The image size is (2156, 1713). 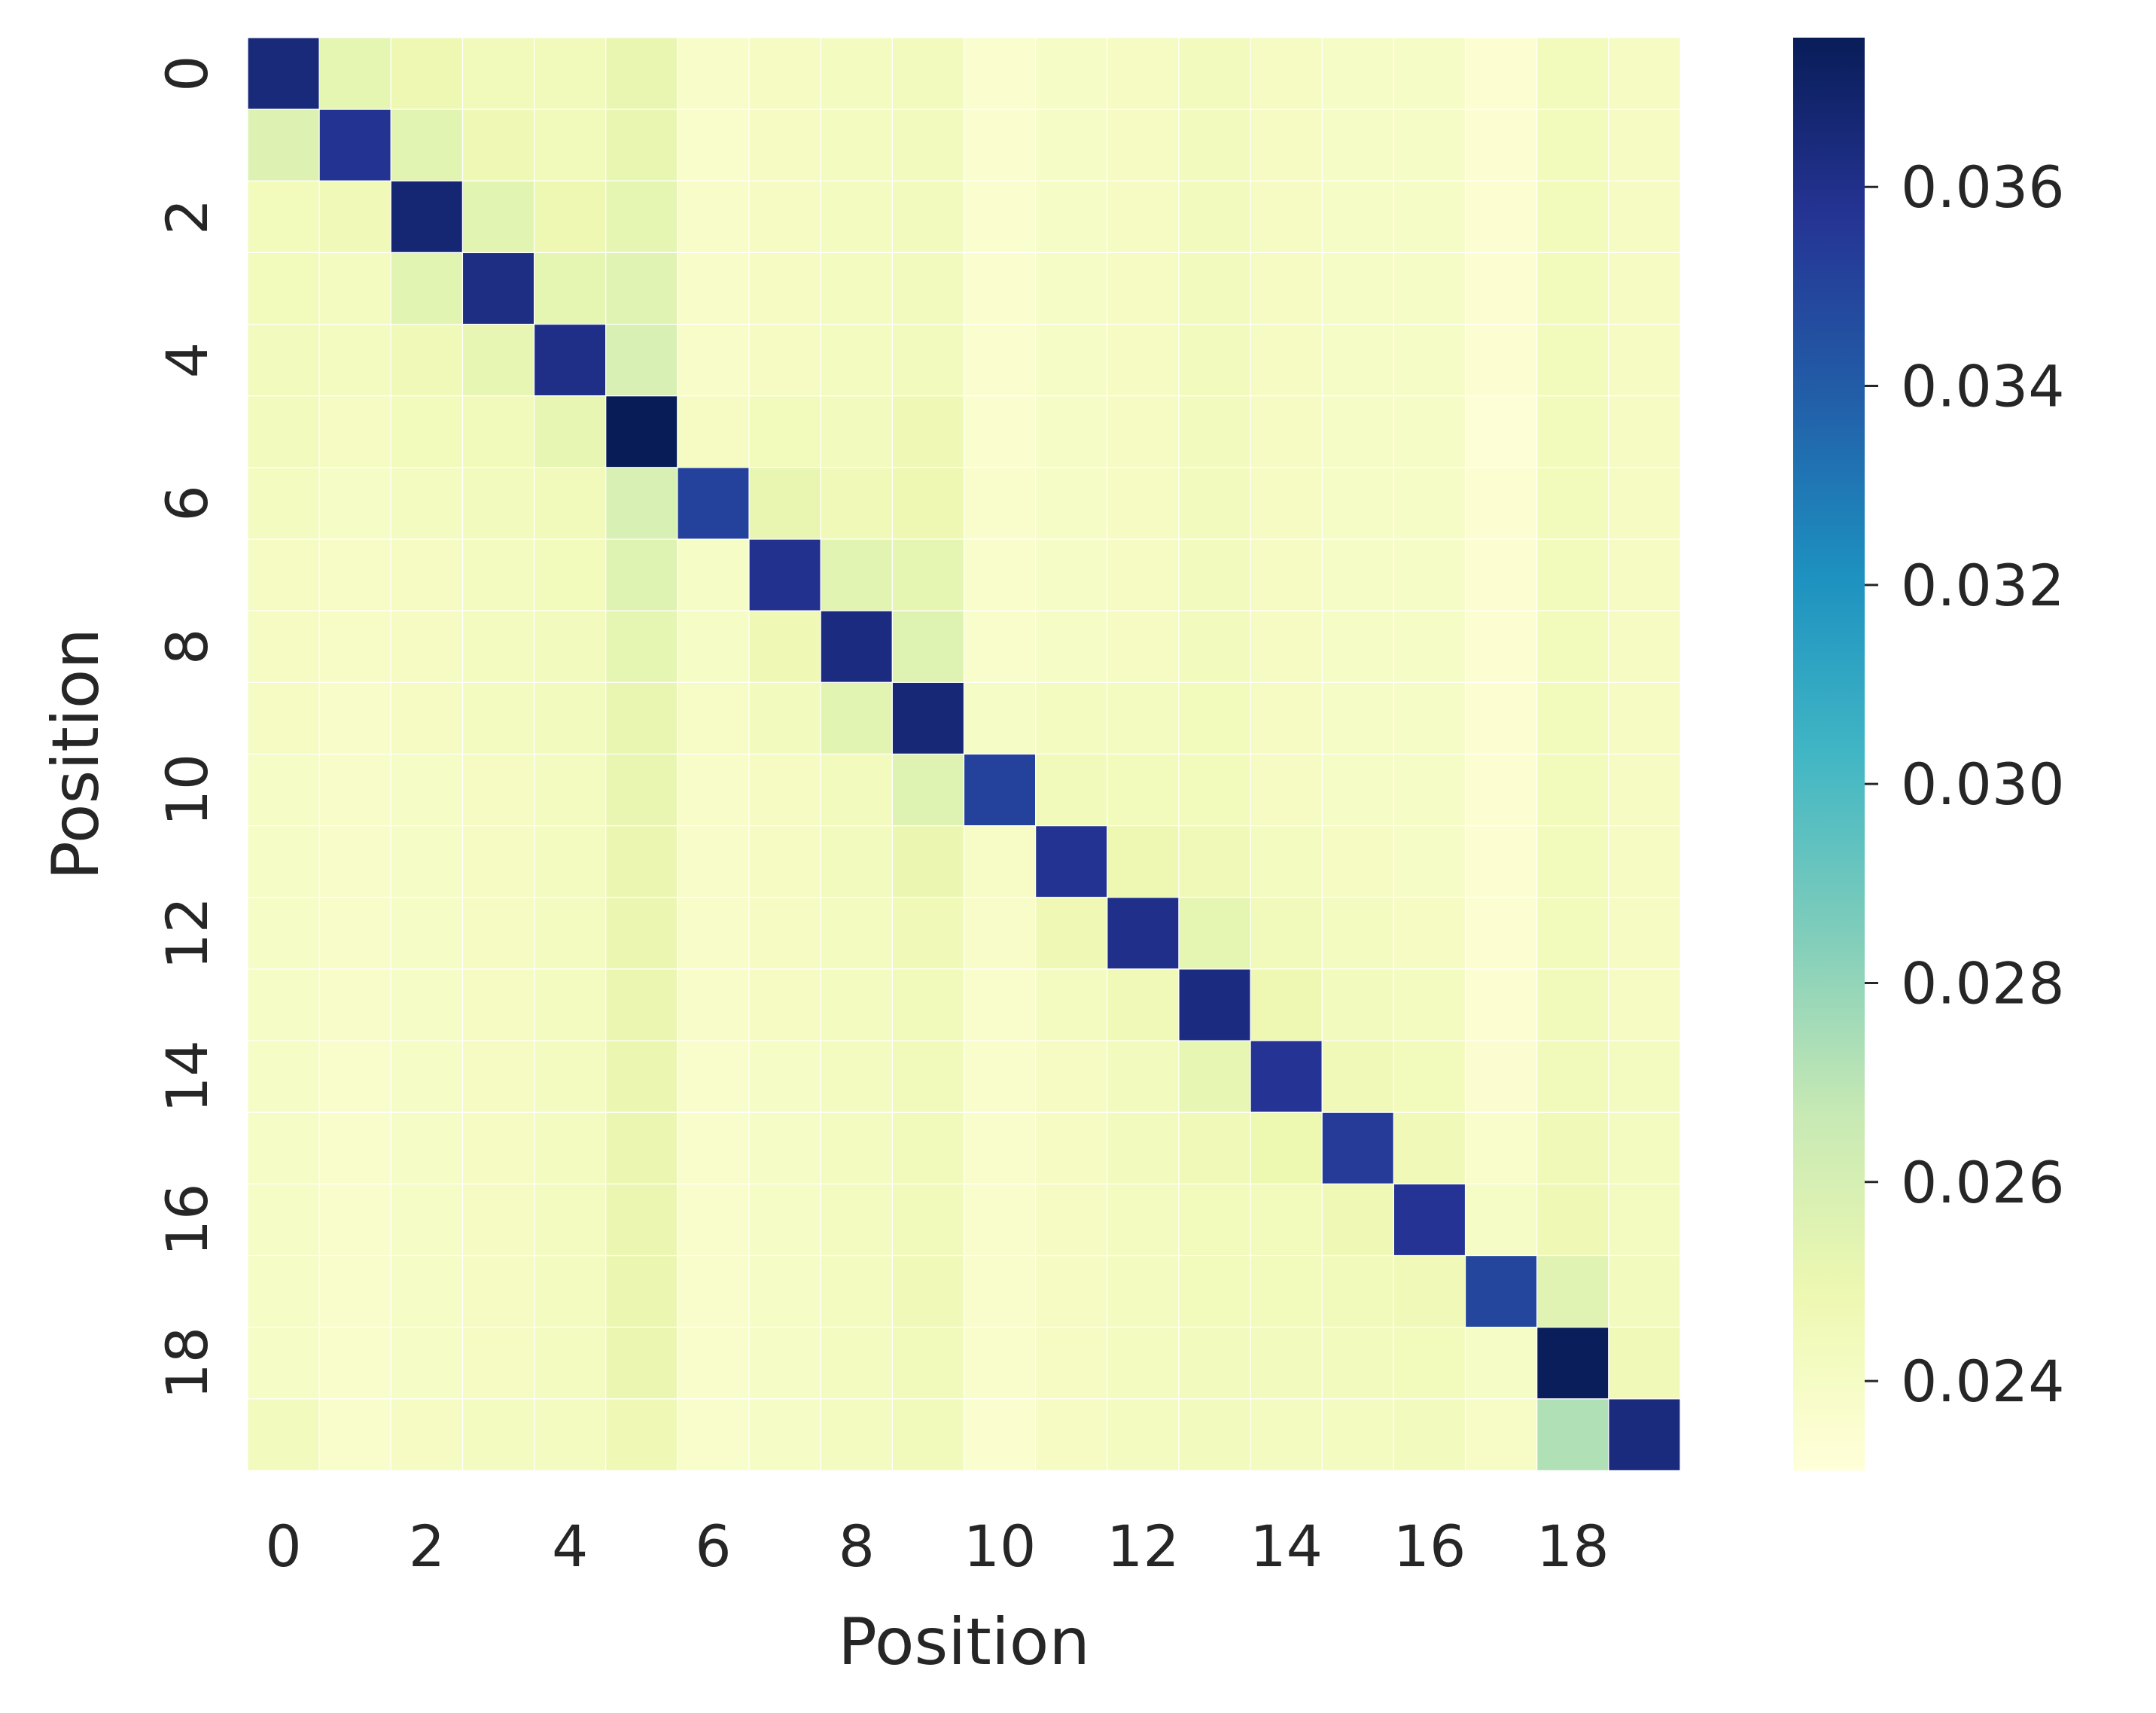 I want to click on y-tick-label: 10, so click(x=188, y=790).